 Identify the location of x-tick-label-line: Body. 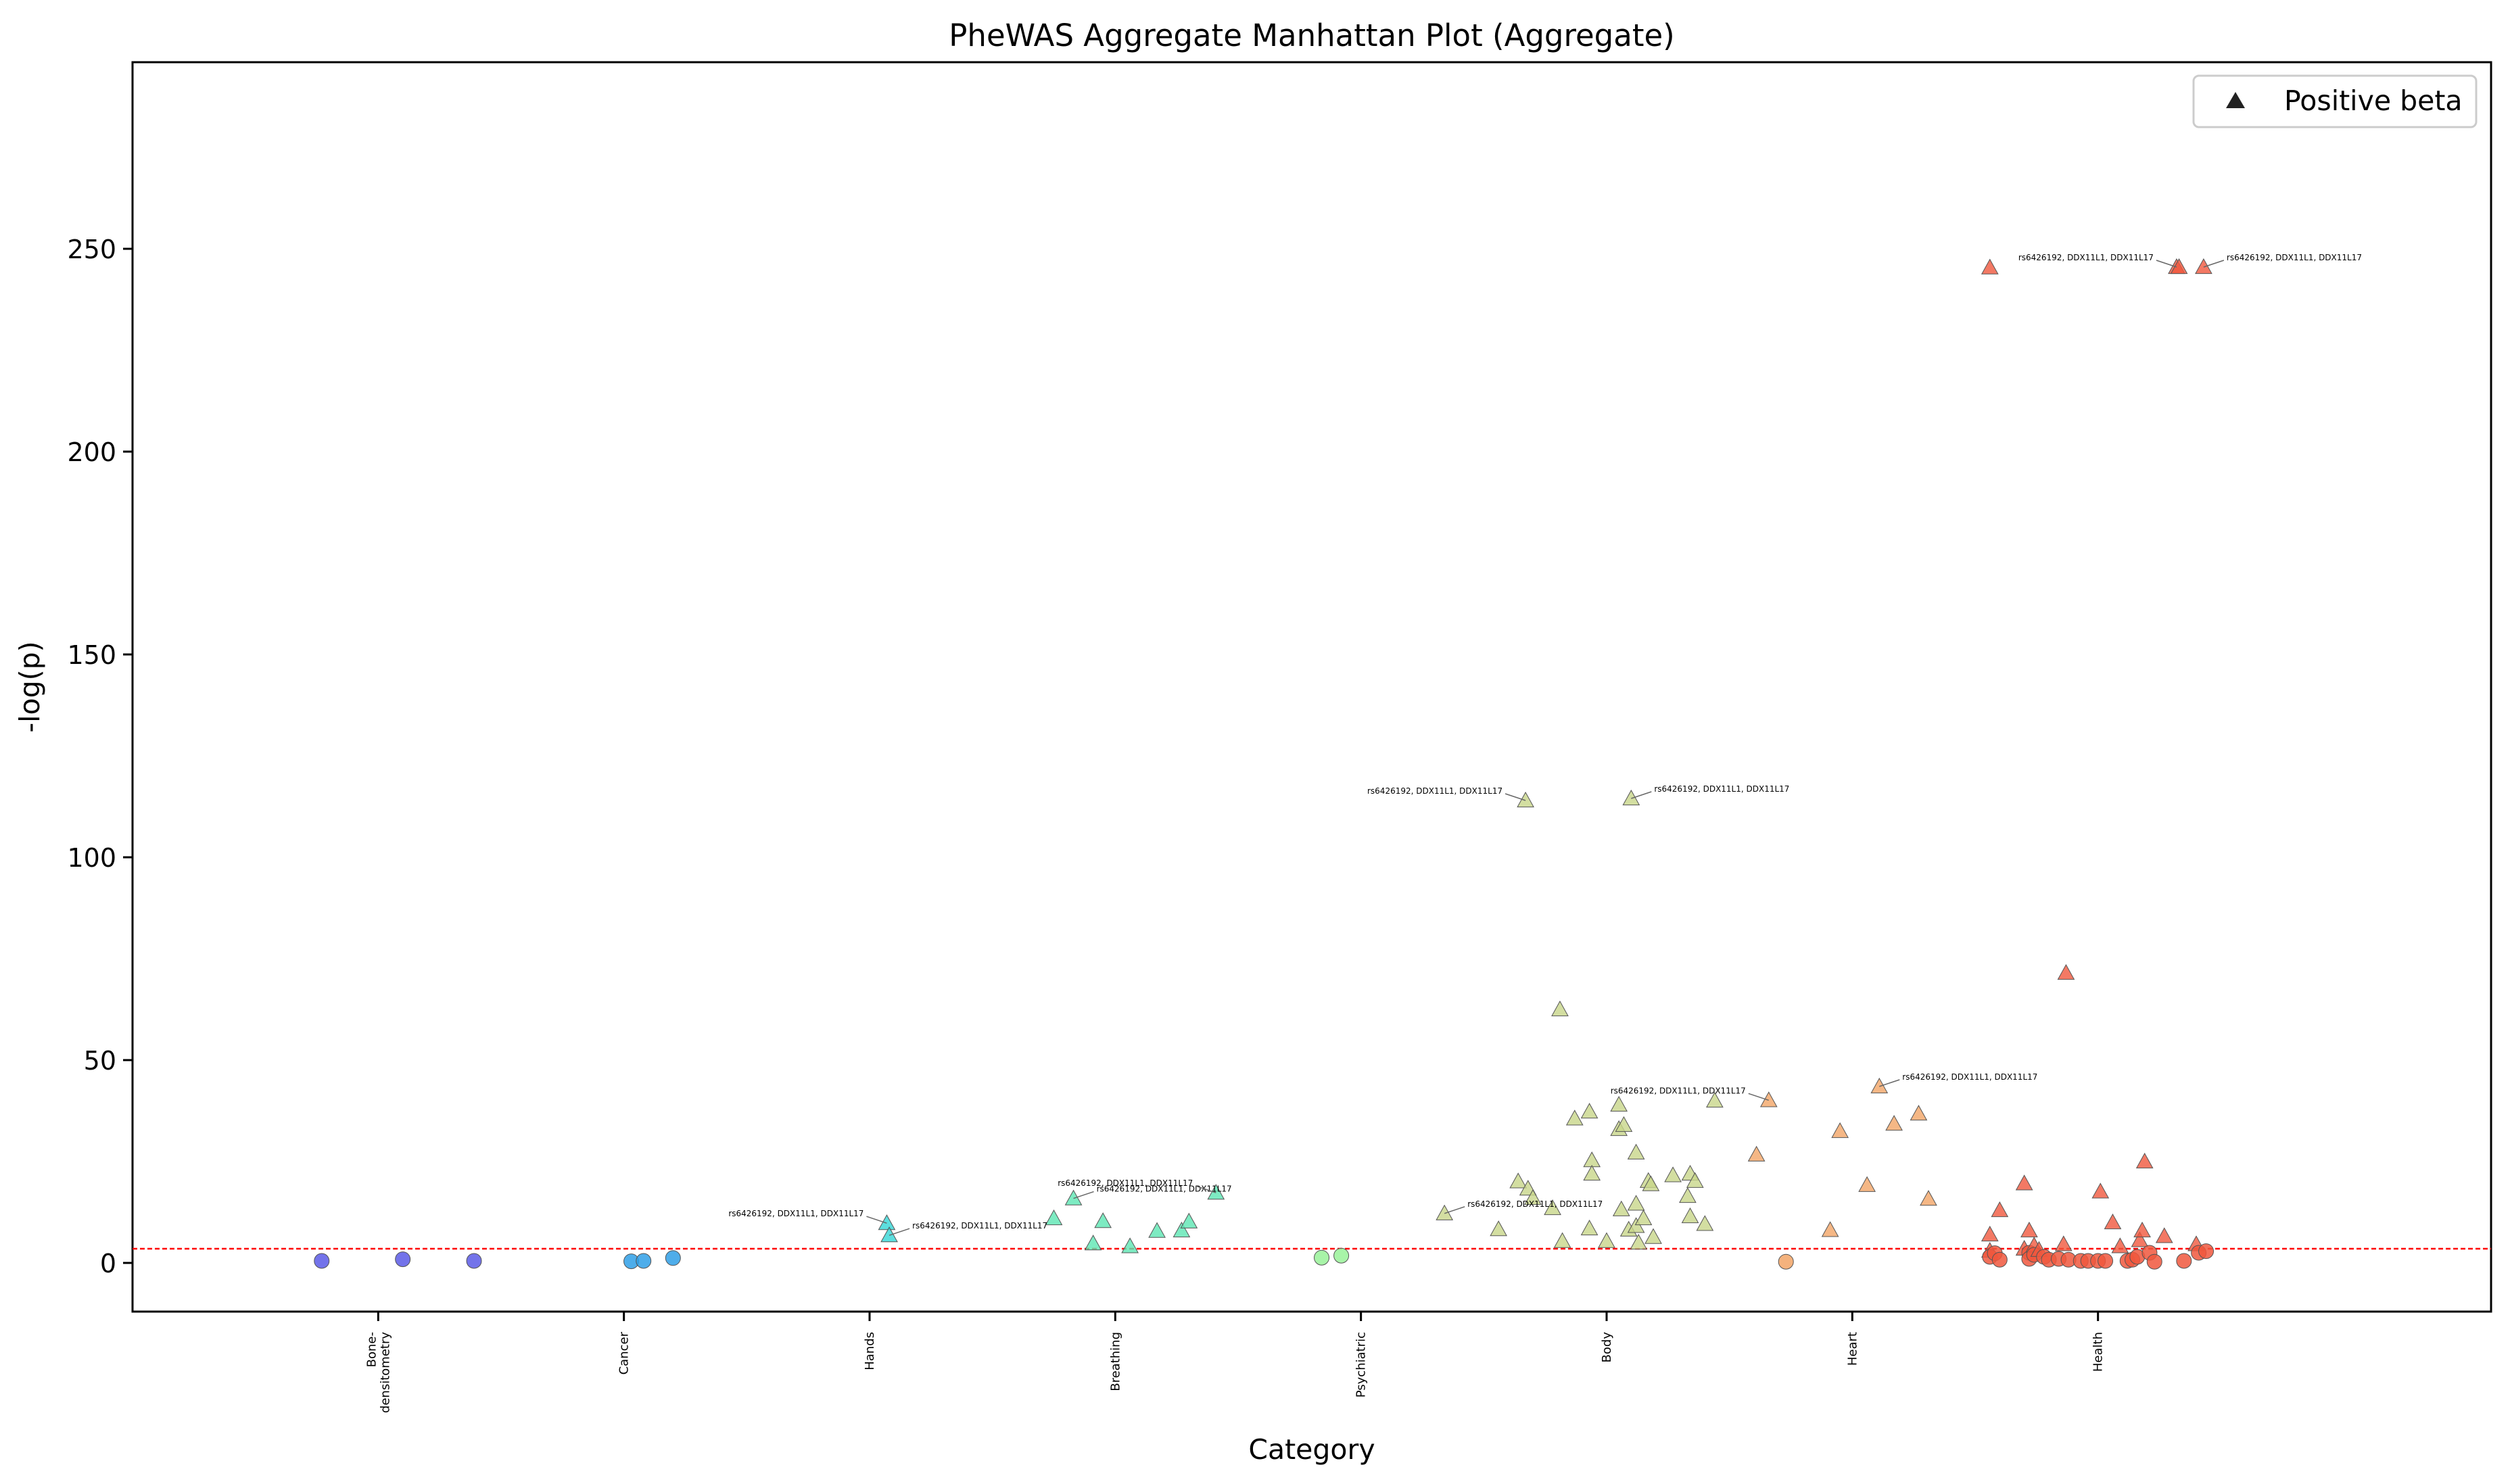
(1607, 1348).